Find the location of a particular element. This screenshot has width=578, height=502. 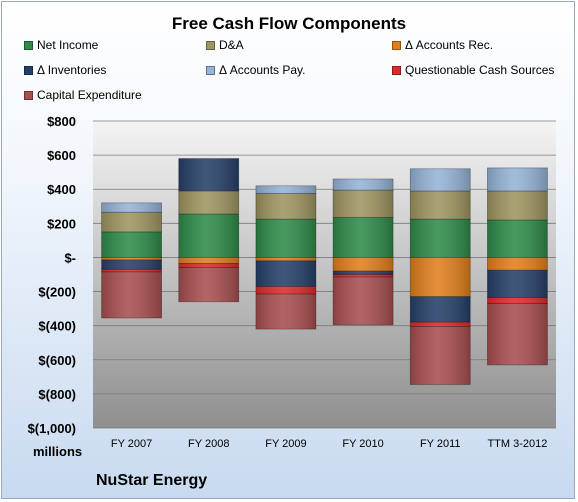

y-tick-label: $800 is located at coordinates (61, 121).